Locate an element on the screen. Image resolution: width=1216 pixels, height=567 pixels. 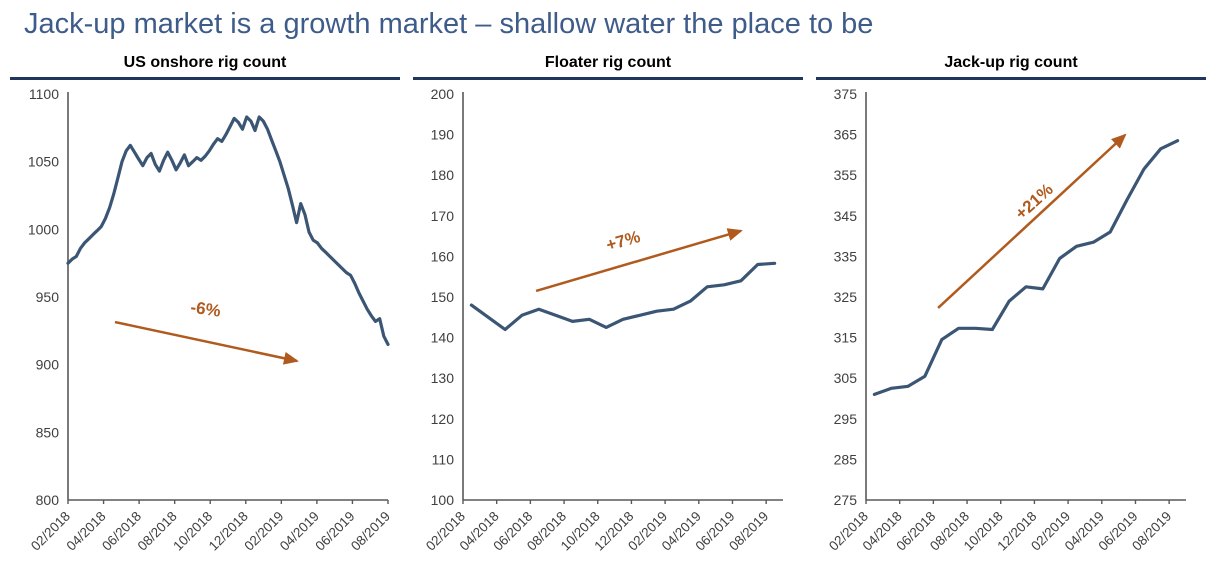
y-tick-label: 170 is located at coordinates (443, 216).